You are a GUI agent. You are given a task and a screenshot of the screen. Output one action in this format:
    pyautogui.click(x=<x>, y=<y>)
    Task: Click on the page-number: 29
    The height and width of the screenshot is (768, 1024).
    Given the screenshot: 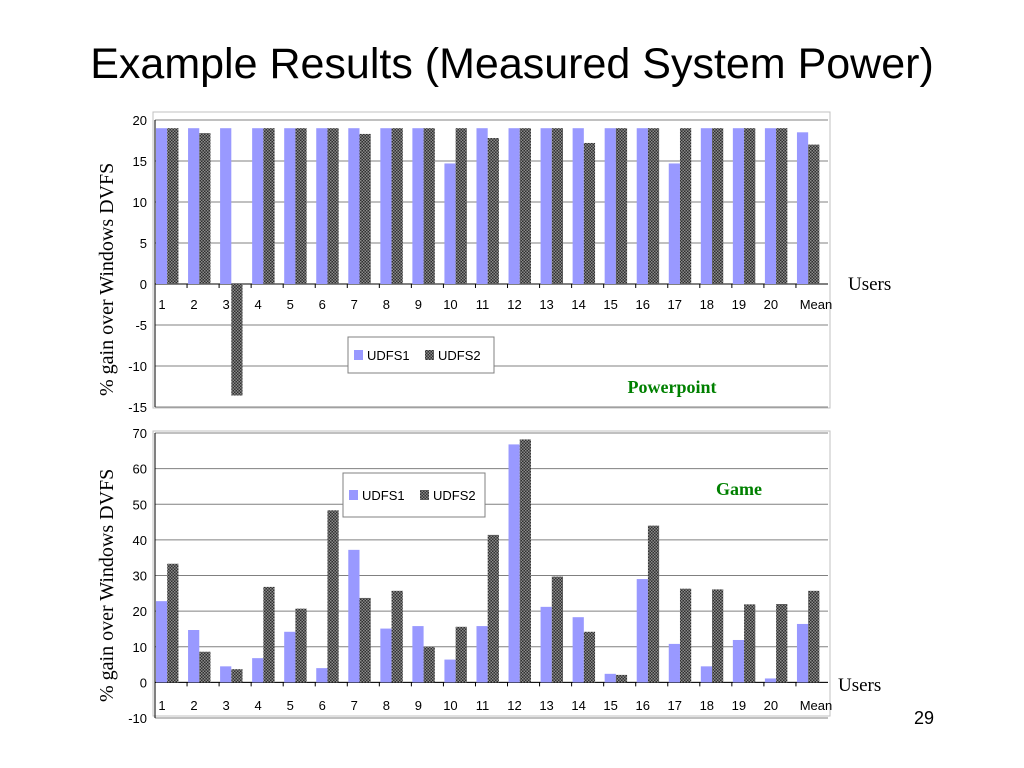 What is the action you would take?
    pyautogui.click(x=924, y=718)
    